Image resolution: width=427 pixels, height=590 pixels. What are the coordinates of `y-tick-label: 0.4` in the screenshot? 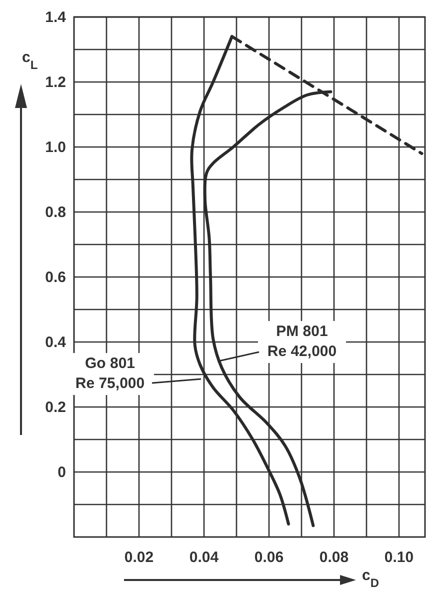 It's located at (56, 342).